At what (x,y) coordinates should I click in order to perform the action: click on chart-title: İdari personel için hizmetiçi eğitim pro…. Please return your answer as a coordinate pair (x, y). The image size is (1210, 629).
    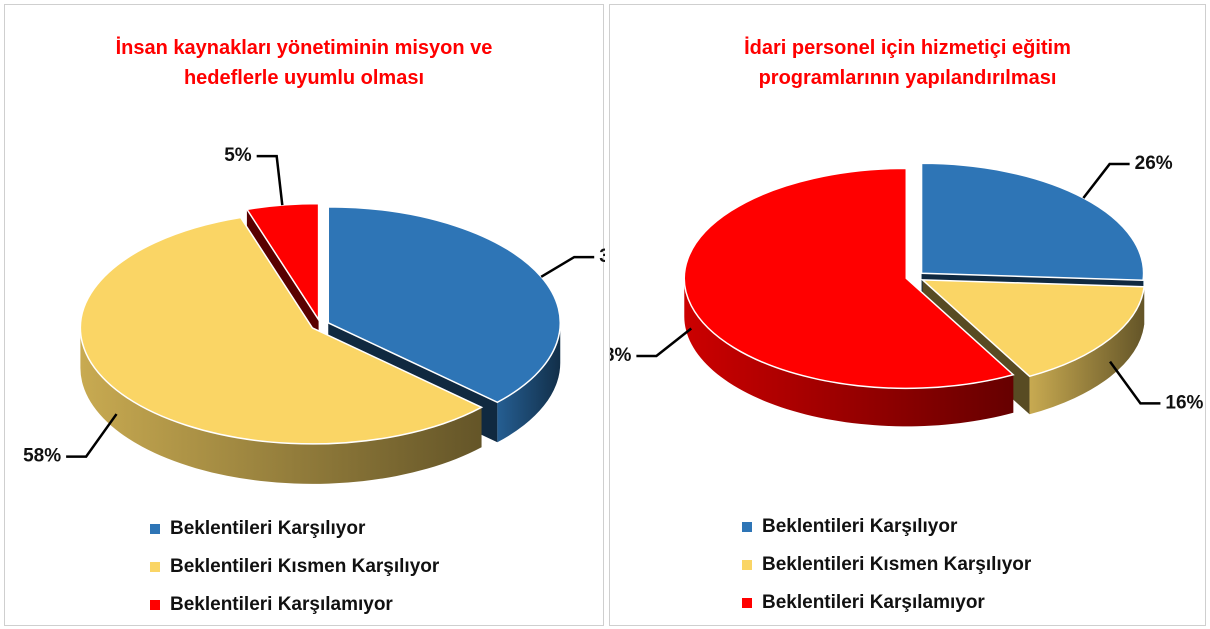
    Looking at the image, I should click on (907, 63).